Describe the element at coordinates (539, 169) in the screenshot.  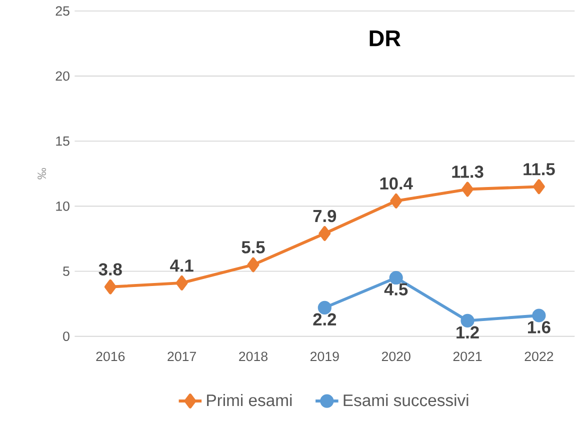
I see `data-label: 11.5` at that location.